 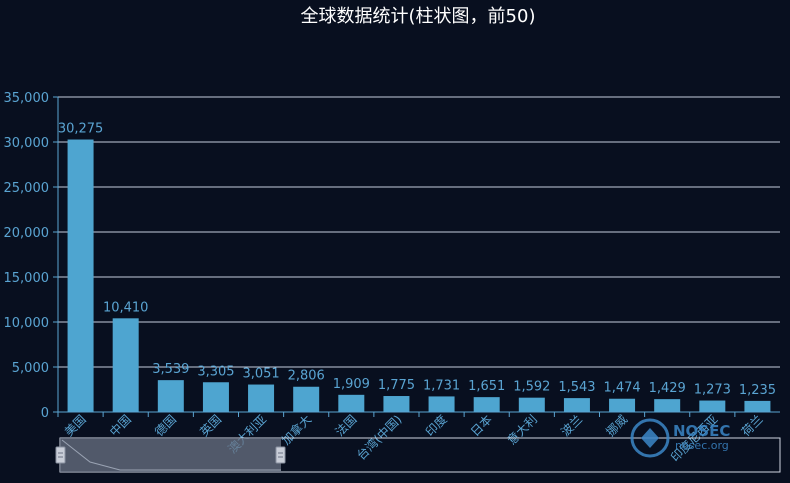 I want to click on chart-title: 全球数据统计(柱状图，前50), so click(x=418, y=16).